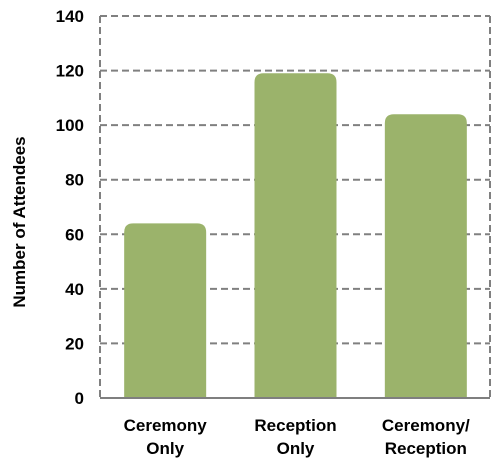  What do you see at coordinates (19, 221) in the screenshot?
I see `y-axis-label: Number of Attendees` at bounding box center [19, 221].